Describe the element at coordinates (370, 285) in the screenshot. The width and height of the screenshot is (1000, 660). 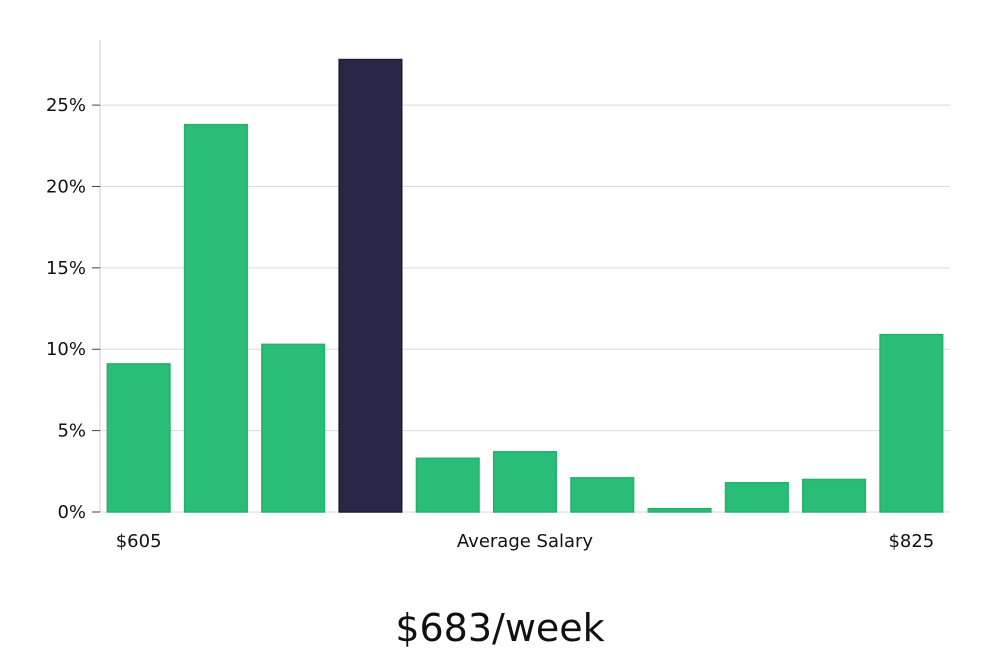
I see `bar-highlighted` at that location.